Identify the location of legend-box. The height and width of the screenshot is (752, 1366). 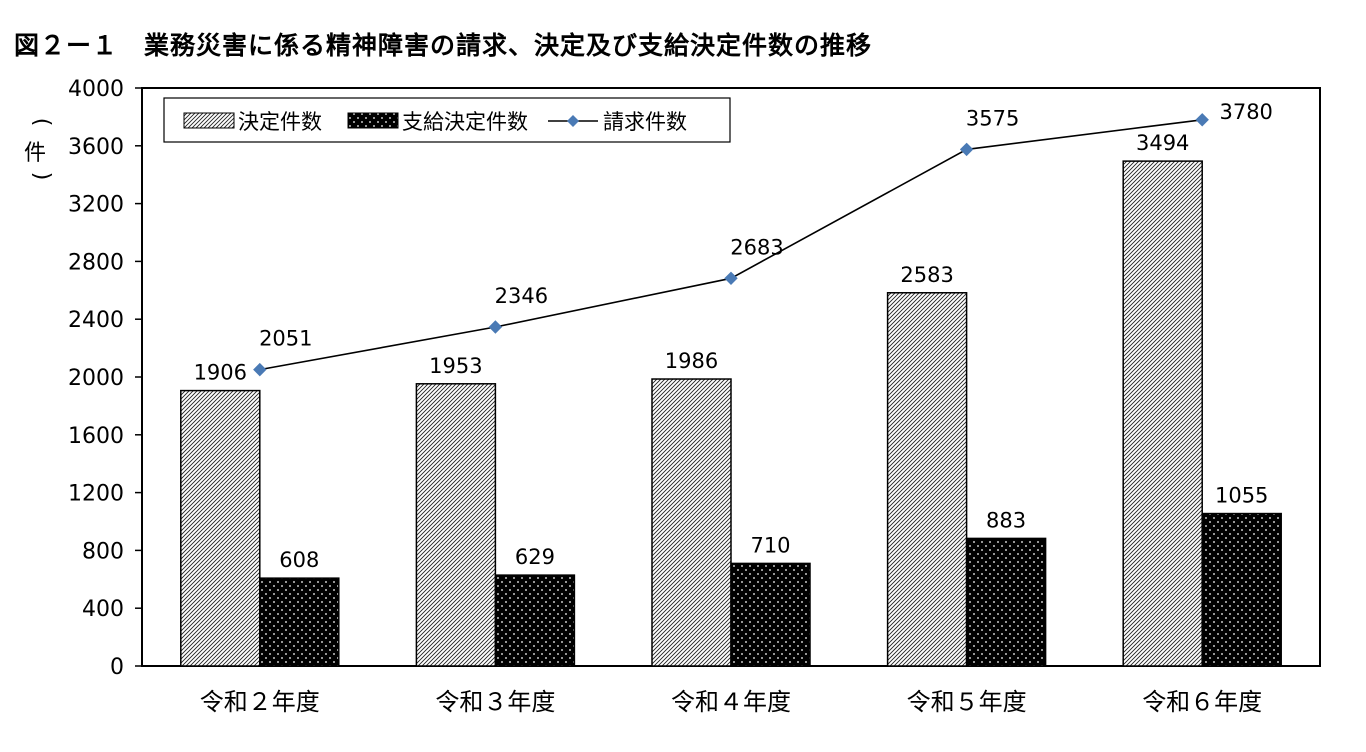
(447, 120).